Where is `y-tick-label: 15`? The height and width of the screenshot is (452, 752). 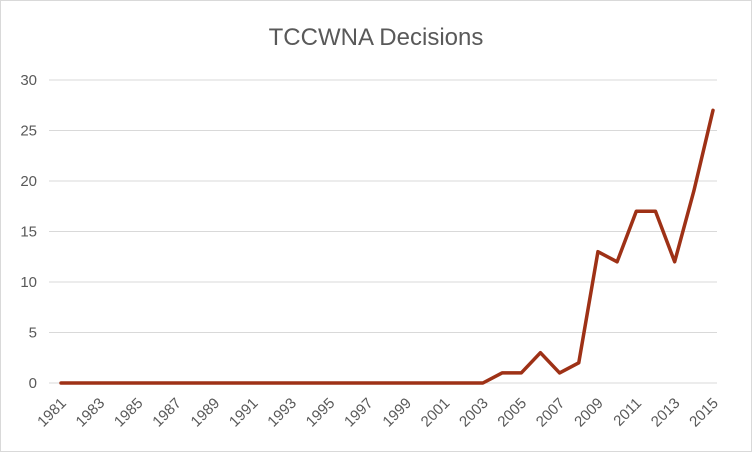 y-tick-label: 15 is located at coordinates (28, 232).